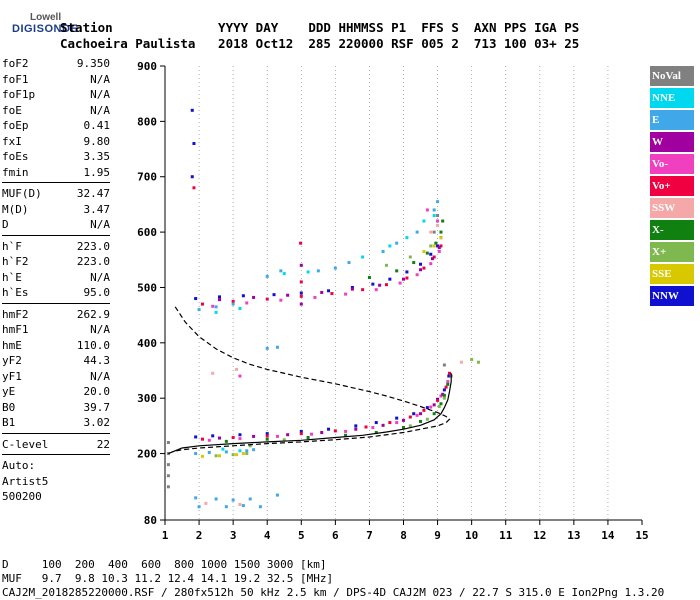 The height and width of the screenshot is (600, 700). I want to click on polarization-direction-legend: NoVal NNE E W Vo- Vo+ SSW X- X+ SSE NNW, so click(672, 187).